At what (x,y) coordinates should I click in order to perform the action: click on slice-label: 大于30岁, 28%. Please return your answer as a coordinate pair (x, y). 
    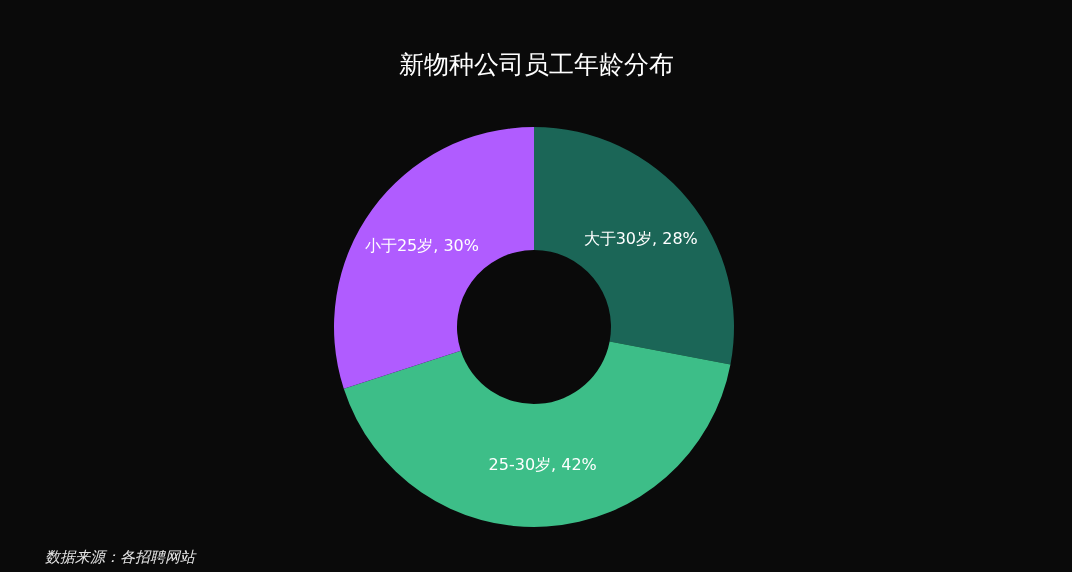
    Looking at the image, I should click on (640, 238).